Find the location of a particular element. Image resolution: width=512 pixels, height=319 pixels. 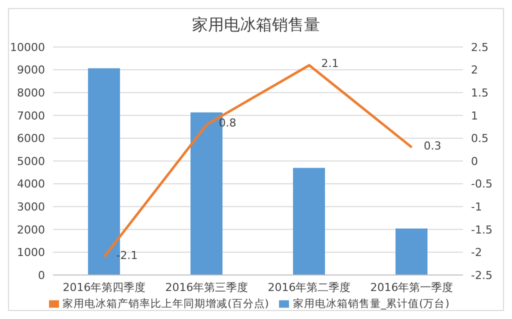

y-tick-label: 5000 is located at coordinates (31, 161).